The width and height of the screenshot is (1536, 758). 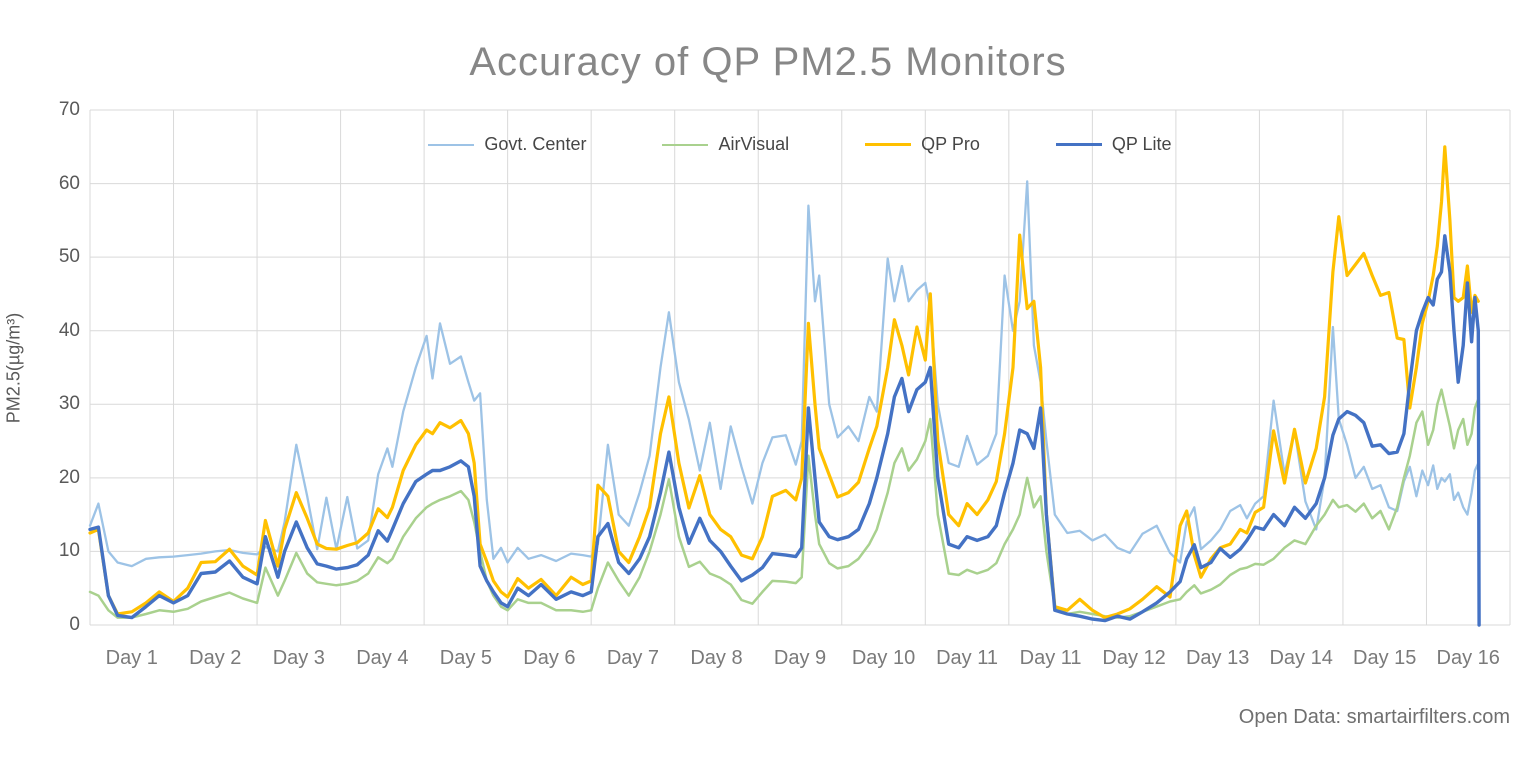 I want to click on y-tick-label: 50, so click(x=69, y=257).